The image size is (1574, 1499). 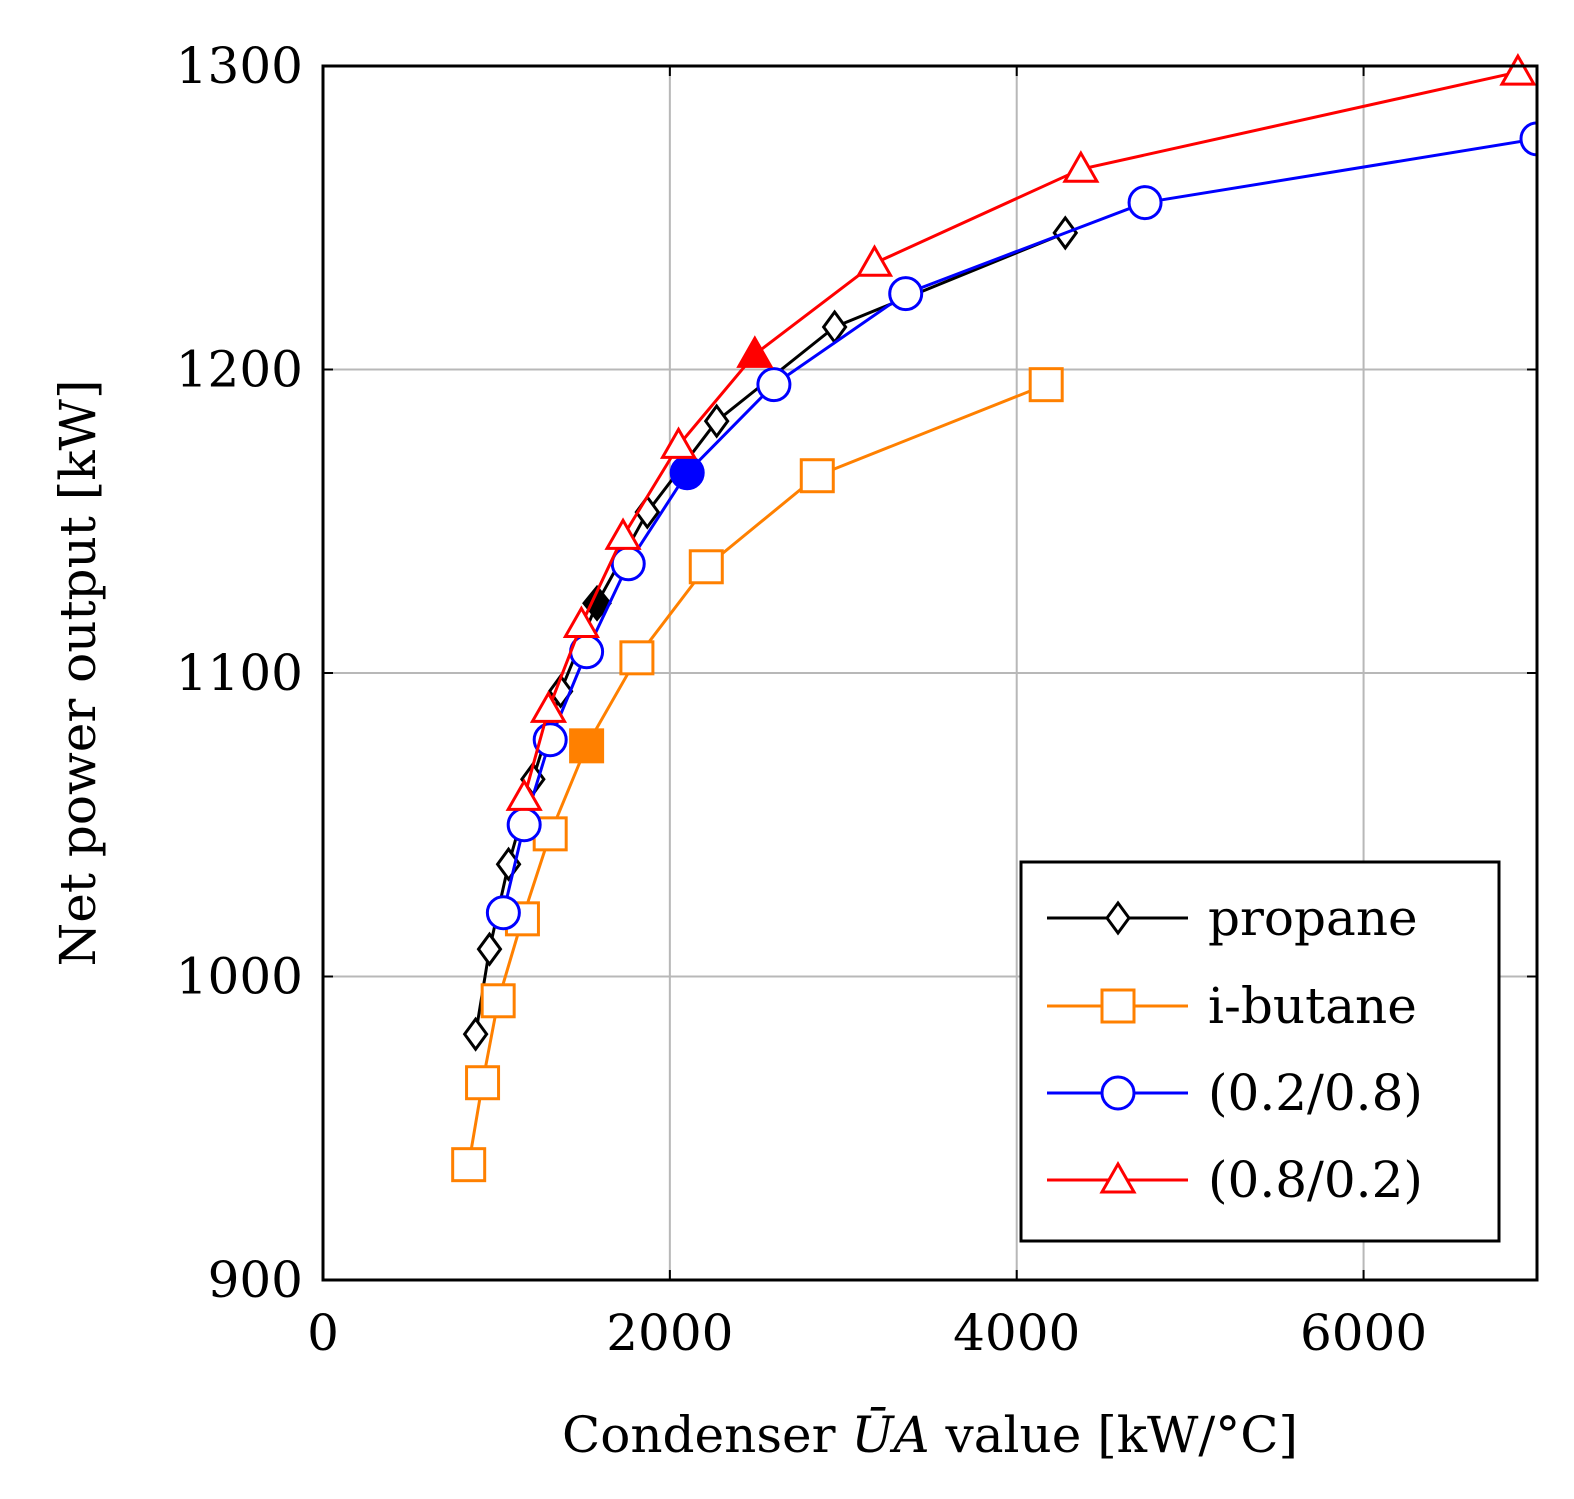 What do you see at coordinates (78, 673) in the screenshot?
I see `y-axis-title: Net power output [kW]` at bounding box center [78, 673].